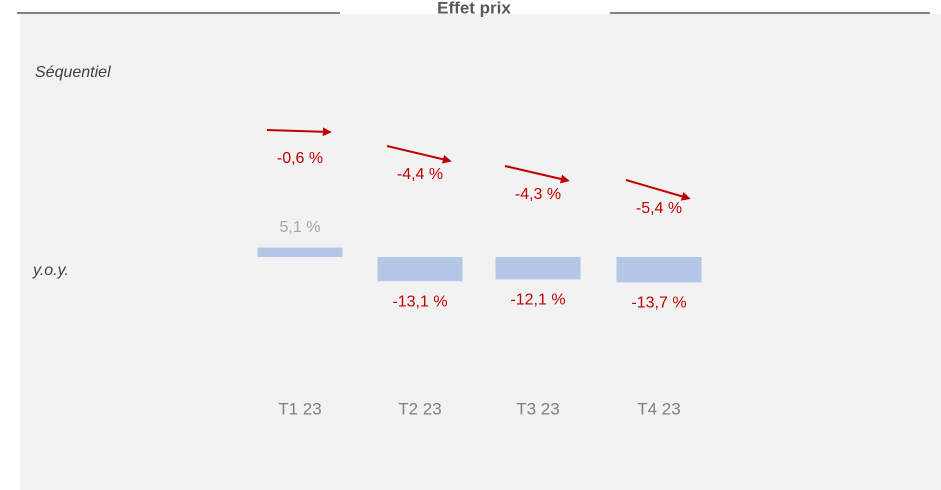 Image resolution: width=941 pixels, height=490 pixels. What do you see at coordinates (420, 174) in the screenshot?
I see `value-label: -4,4 %` at bounding box center [420, 174].